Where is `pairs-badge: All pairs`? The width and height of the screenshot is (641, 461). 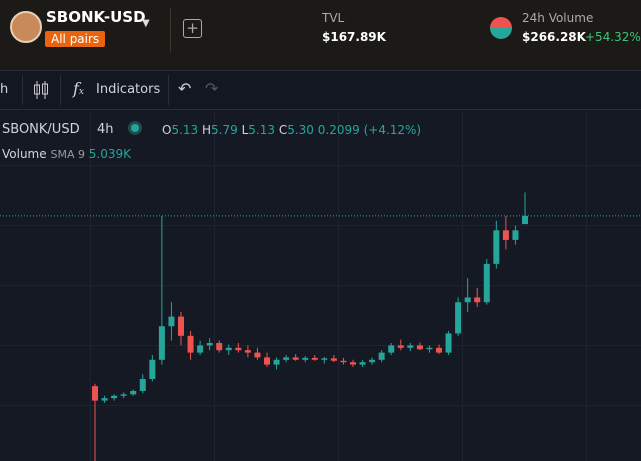 pairs-badge: All pairs is located at coordinates (75, 39).